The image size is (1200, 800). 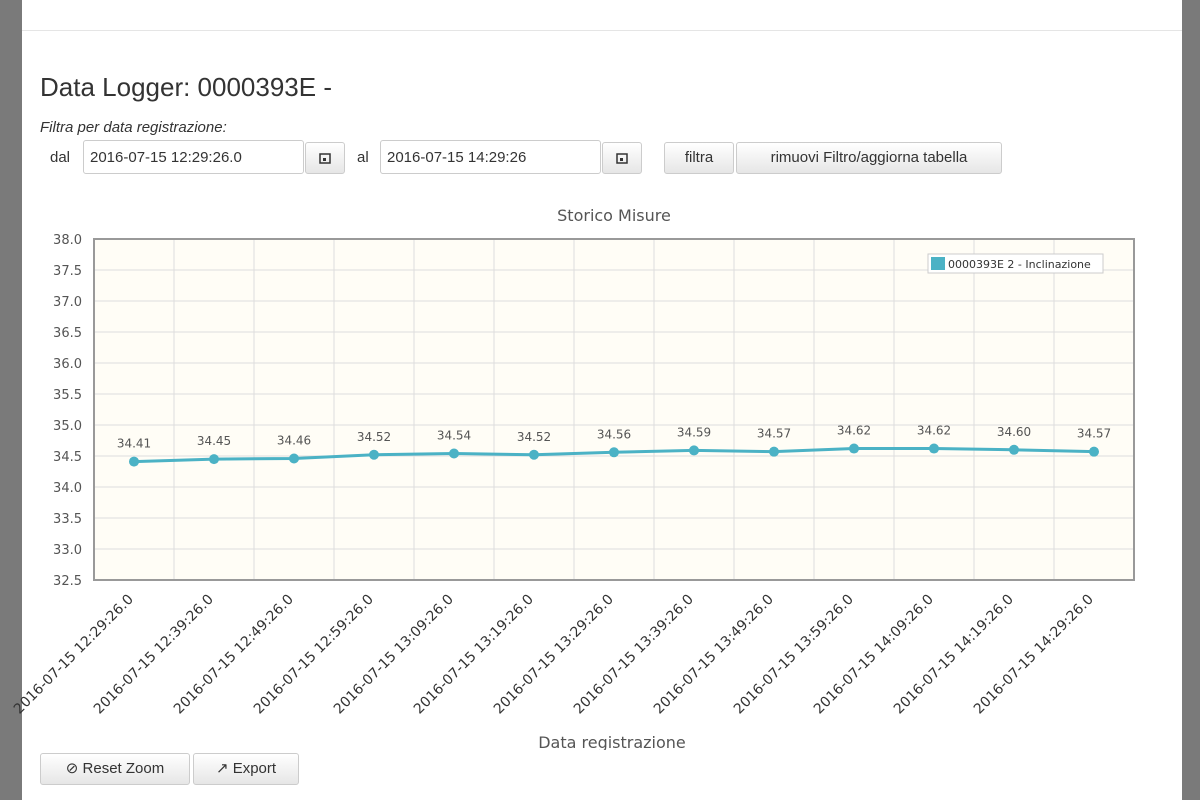 What do you see at coordinates (67, 488) in the screenshot?
I see `y-tick-label: 34.0` at bounding box center [67, 488].